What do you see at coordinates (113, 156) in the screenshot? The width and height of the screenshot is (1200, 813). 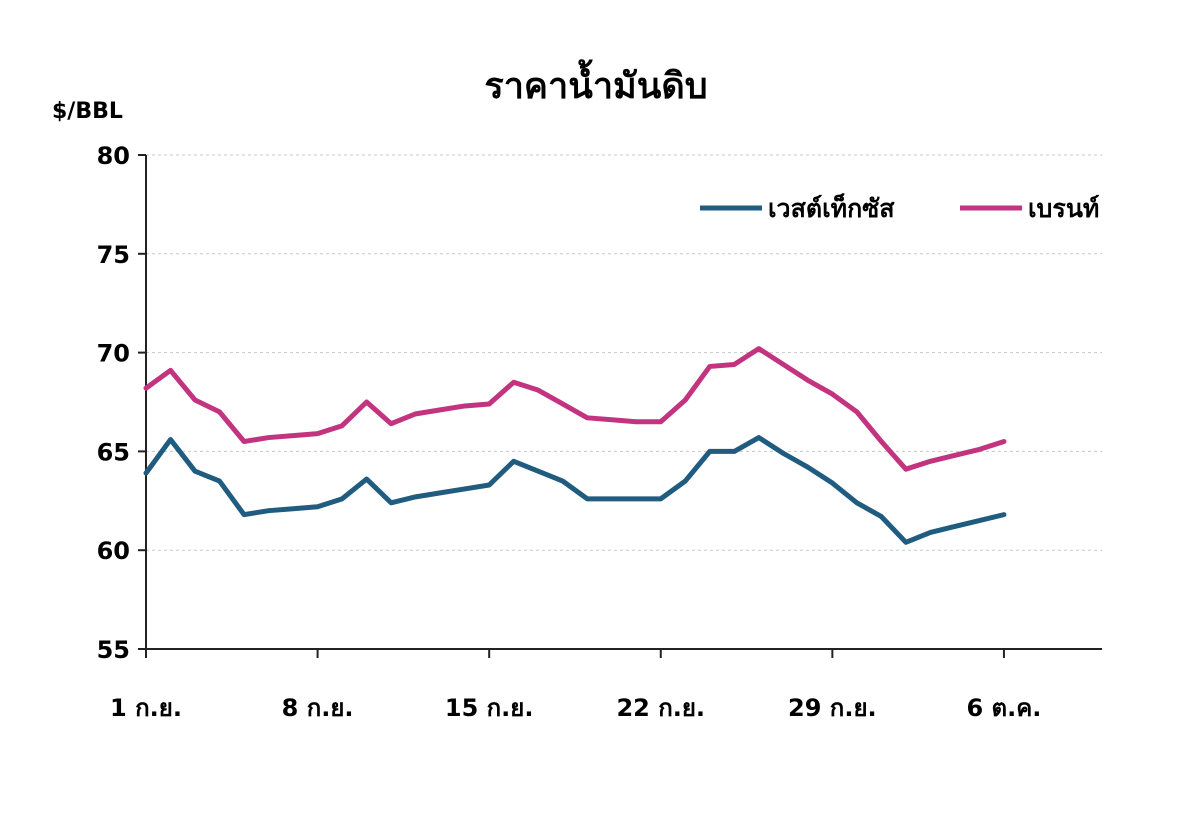 I see `y-tick-label: 80` at bounding box center [113, 156].